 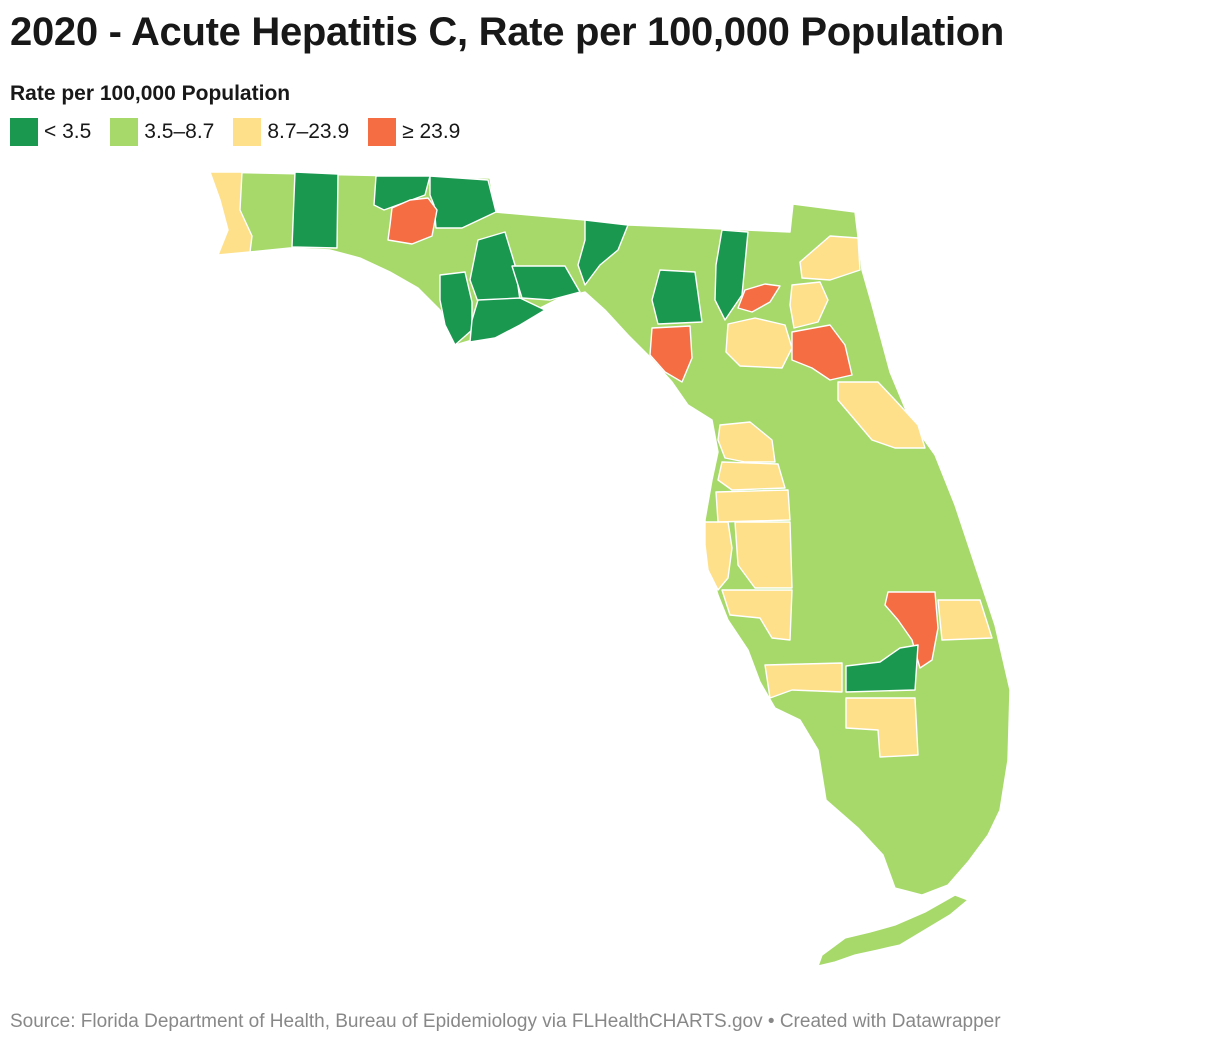 I want to click on county-escambia, so click(x=231, y=213).